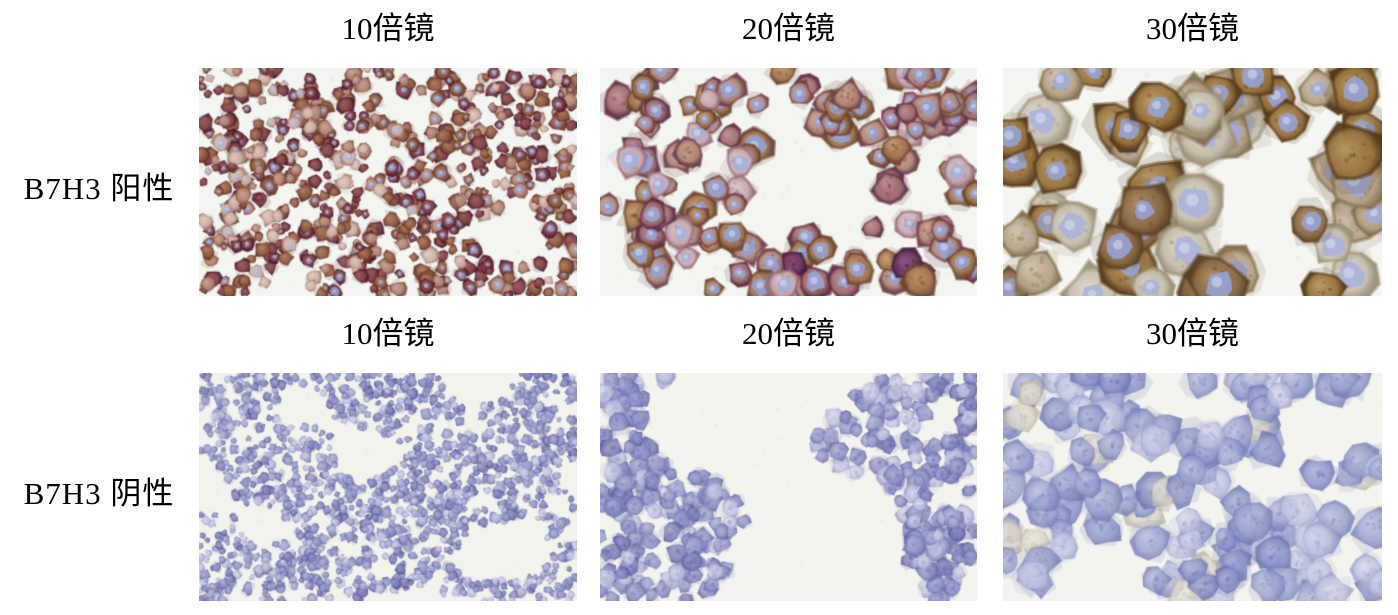 Image resolution: width=1398 pixels, height=615 pixels. I want to click on micrograph-b7h3-positive-20x, so click(788, 182).